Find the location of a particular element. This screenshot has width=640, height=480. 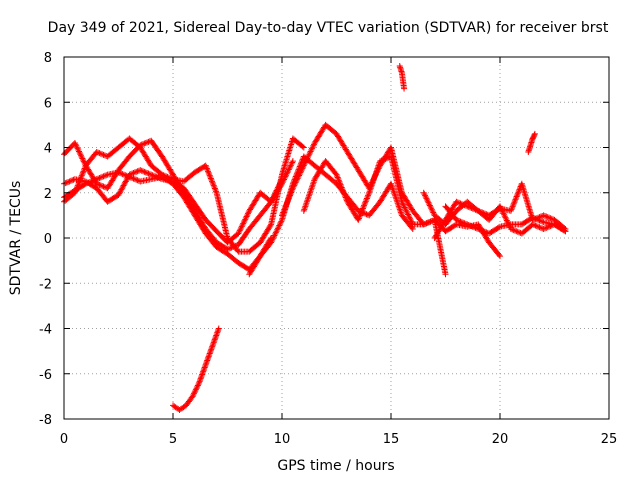

y-tick-label: 0 is located at coordinates (48, 239).